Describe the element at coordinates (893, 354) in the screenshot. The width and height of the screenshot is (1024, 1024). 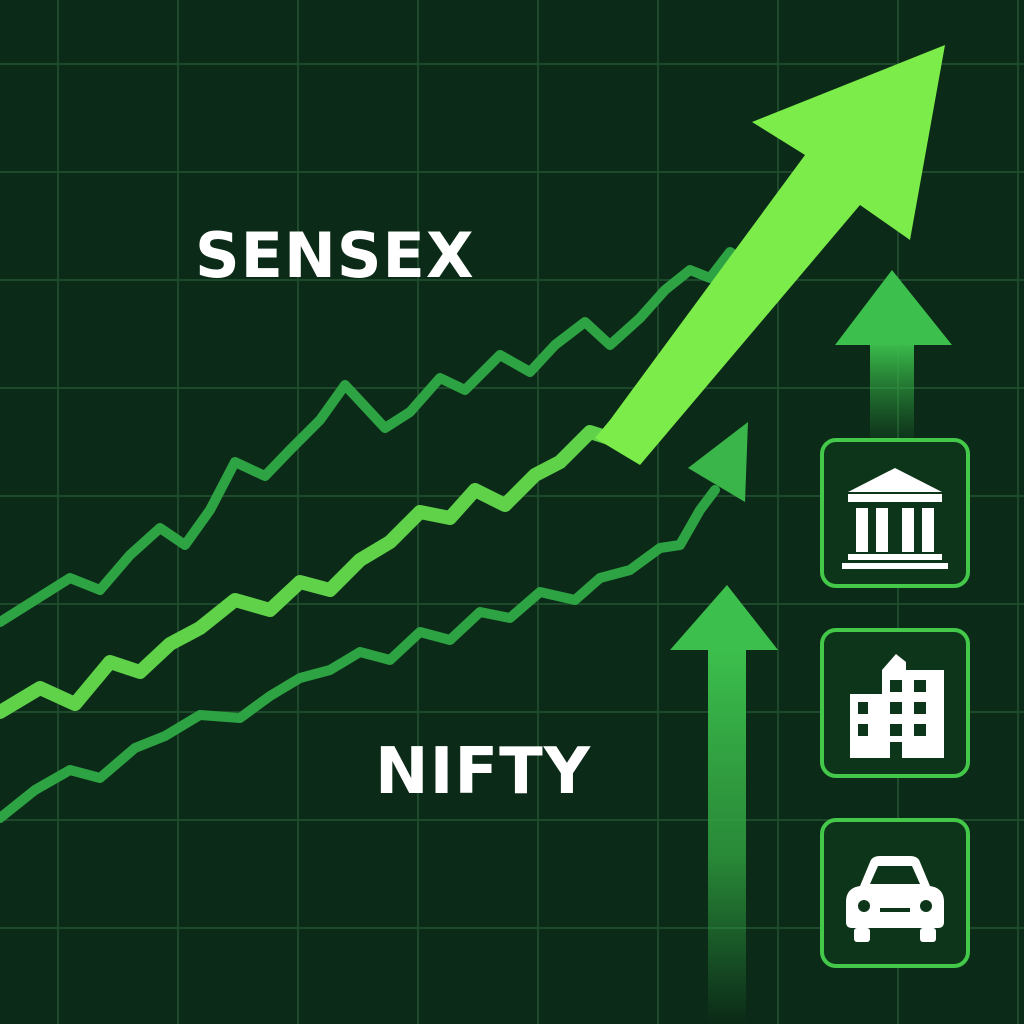
I see `upper-vertical-arrow` at that location.